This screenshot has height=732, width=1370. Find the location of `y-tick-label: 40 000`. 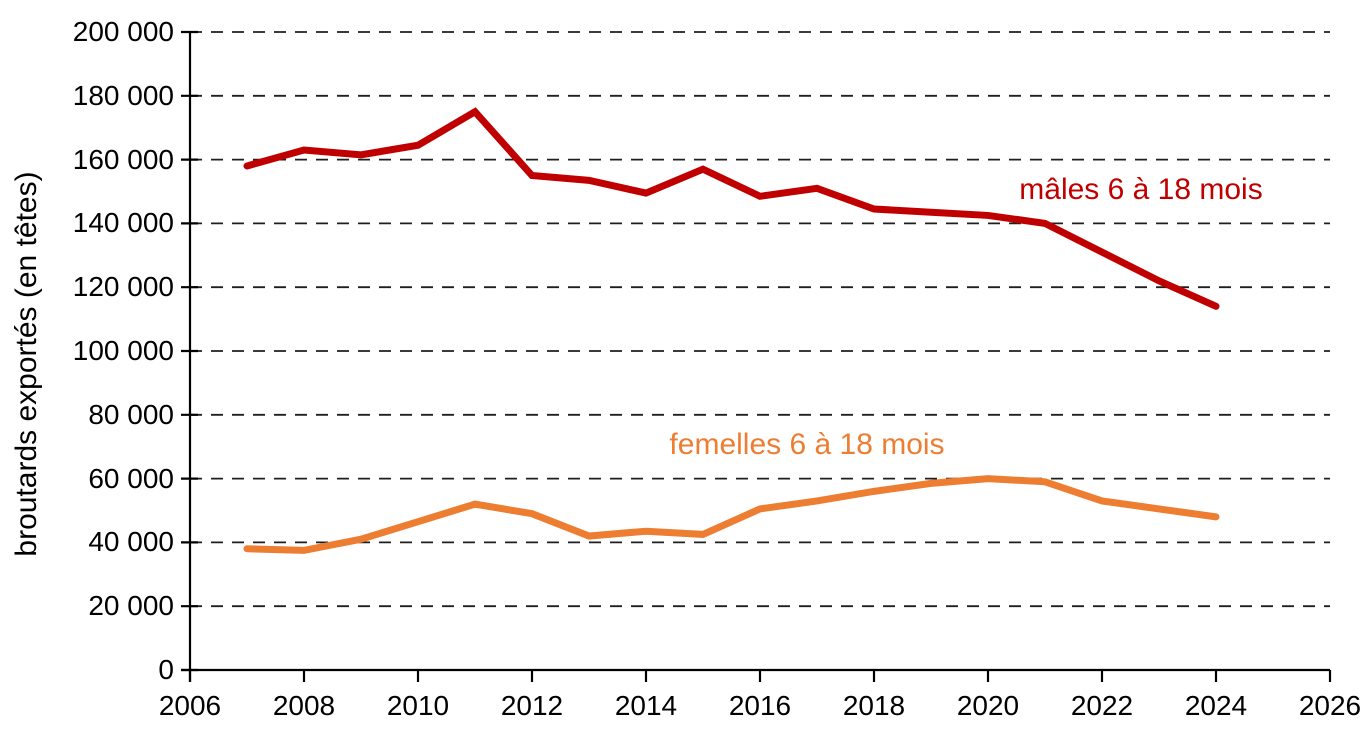

y-tick-label: 40 000 is located at coordinates (131, 542).